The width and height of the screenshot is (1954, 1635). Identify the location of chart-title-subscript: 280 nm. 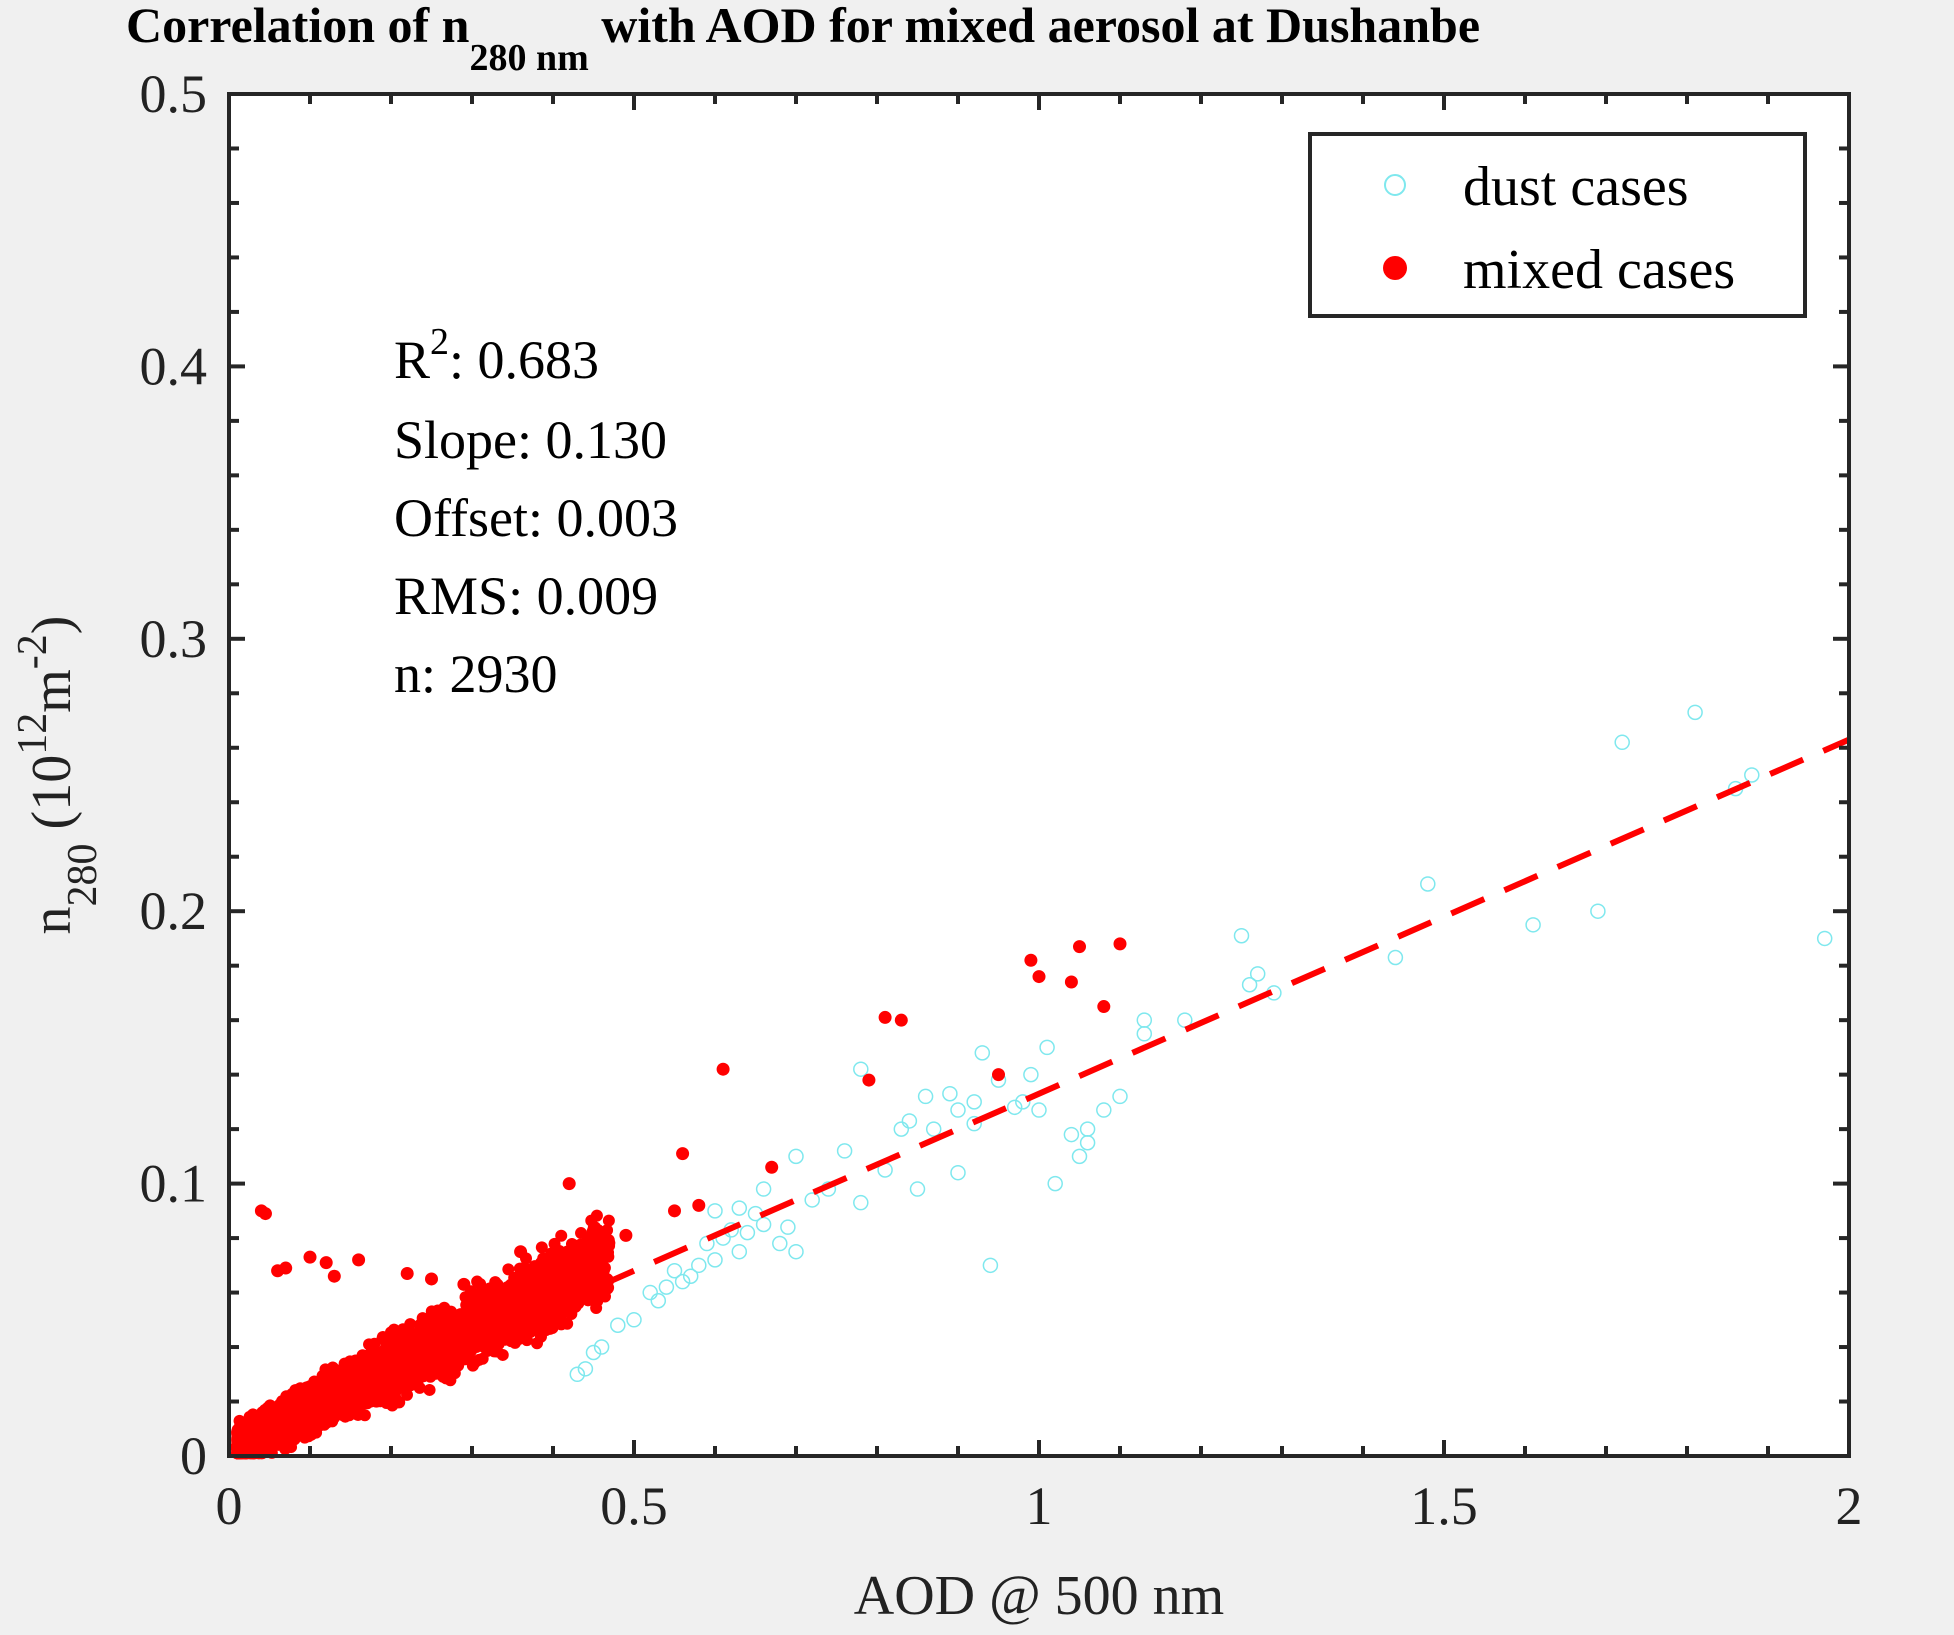
(528, 58).